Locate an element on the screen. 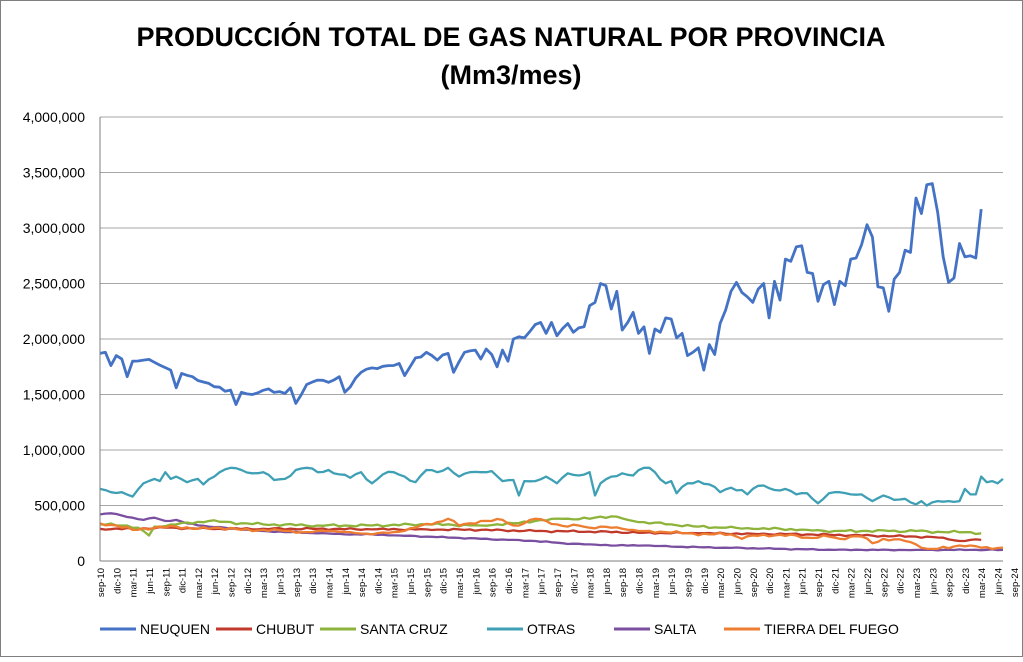 The width and height of the screenshot is (1023, 662). y-tick-label: 0 is located at coordinates (81, 561).